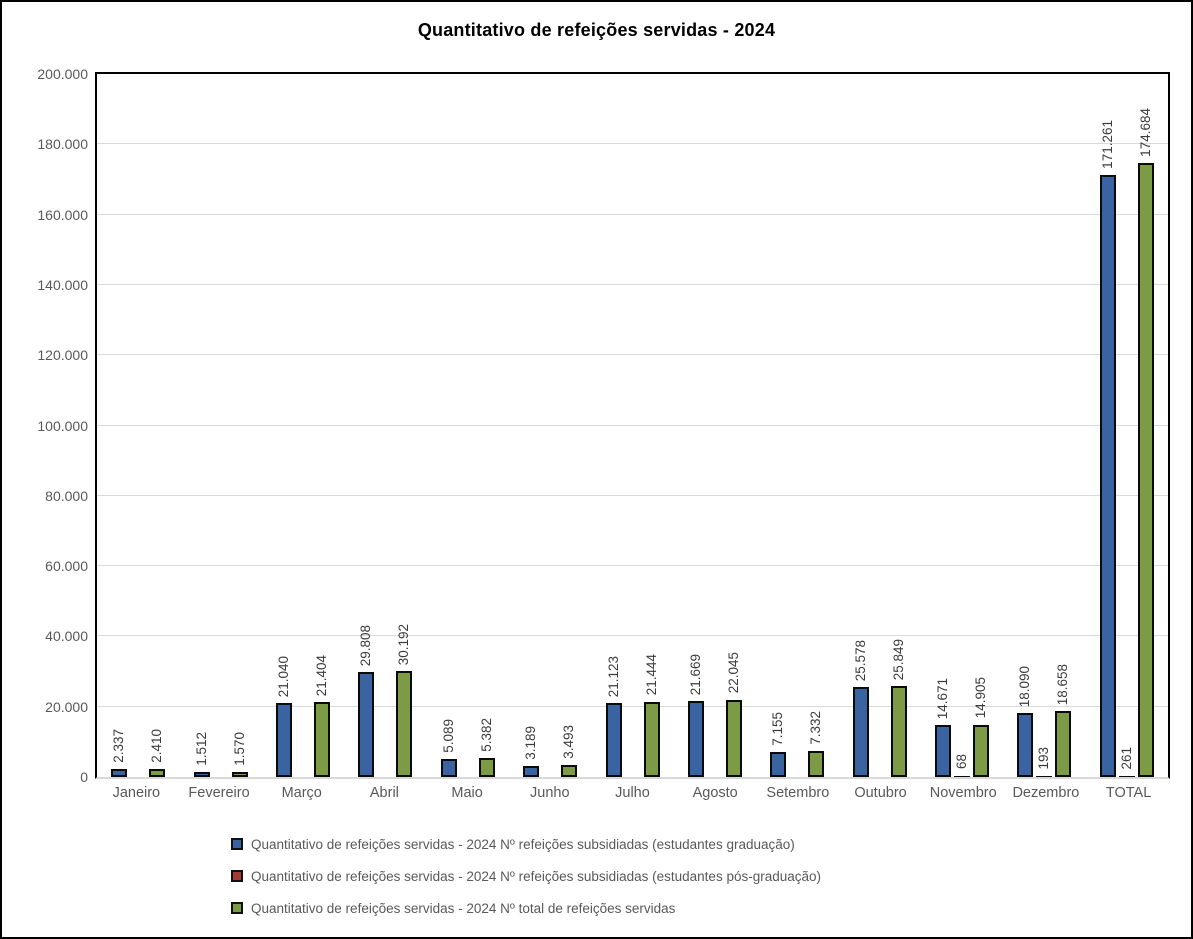  Describe the element at coordinates (1128, 793) in the screenshot. I see `x-axis-tick-label: TOTAL` at that location.